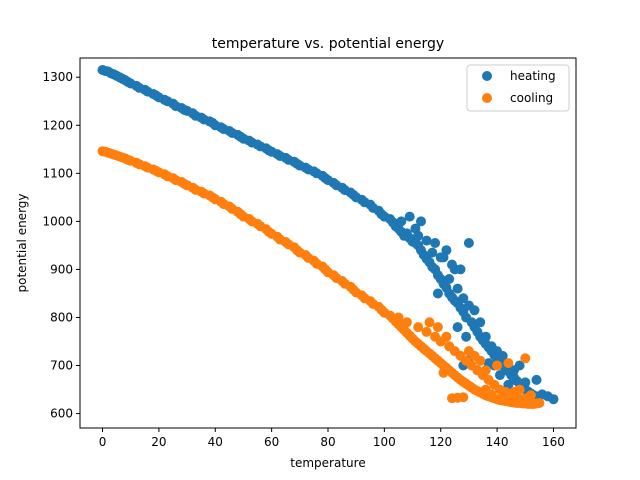 The width and height of the screenshot is (640, 480). Describe the element at coordinates (497, 442) in the screenshot. I see `x-tick-label: 140` at that location.